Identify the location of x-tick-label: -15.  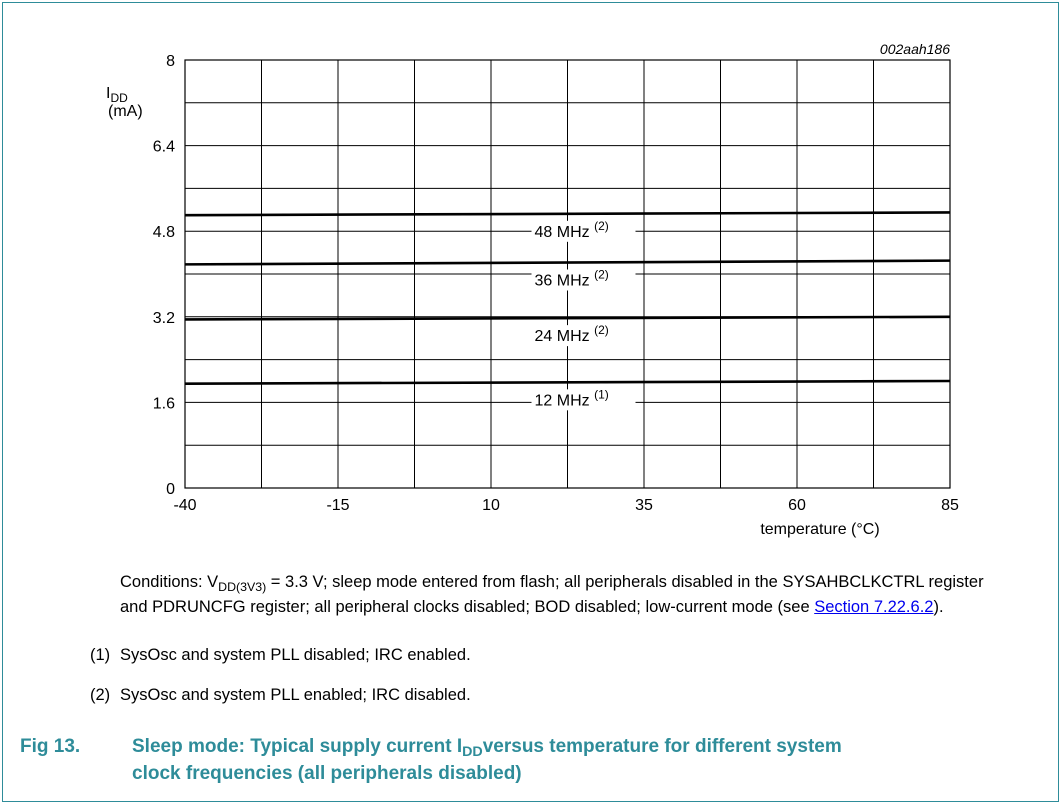
(337, 505).